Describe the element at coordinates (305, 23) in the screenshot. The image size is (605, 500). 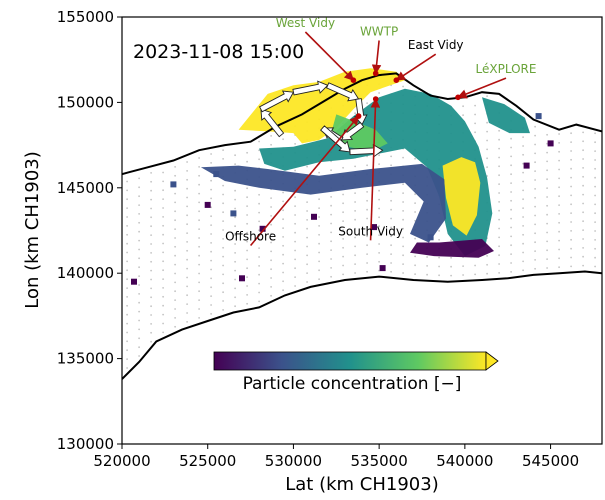
I see `site-label: West Vidy` at that location.